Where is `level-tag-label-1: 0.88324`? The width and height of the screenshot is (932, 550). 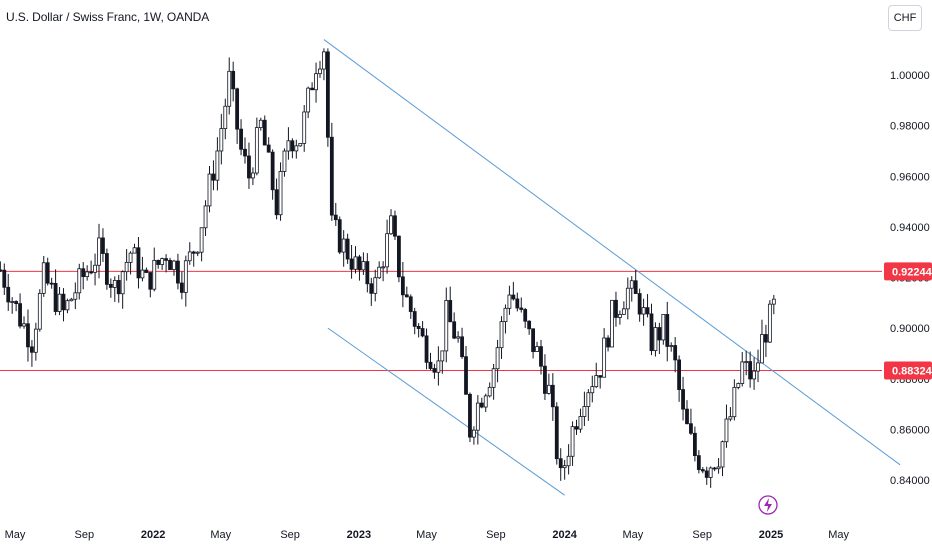 level-tag-label-1: 0.88324 is located at coordinates (912, 372).